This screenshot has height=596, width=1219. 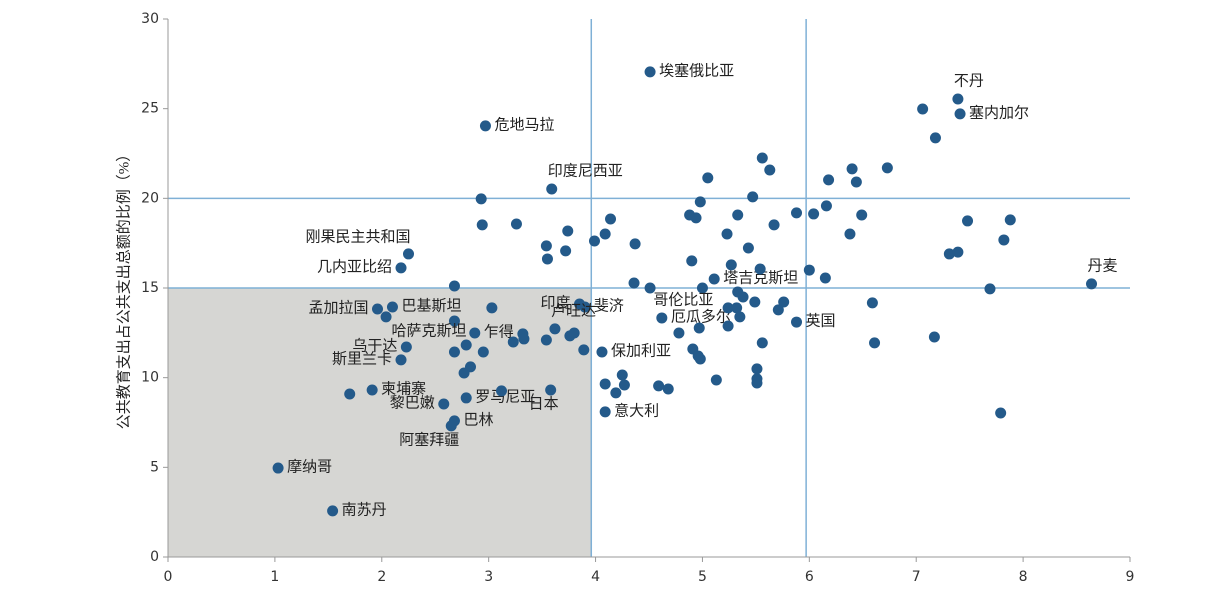 I want to click on x-tick-label: 2, so click(x=381, y=577).